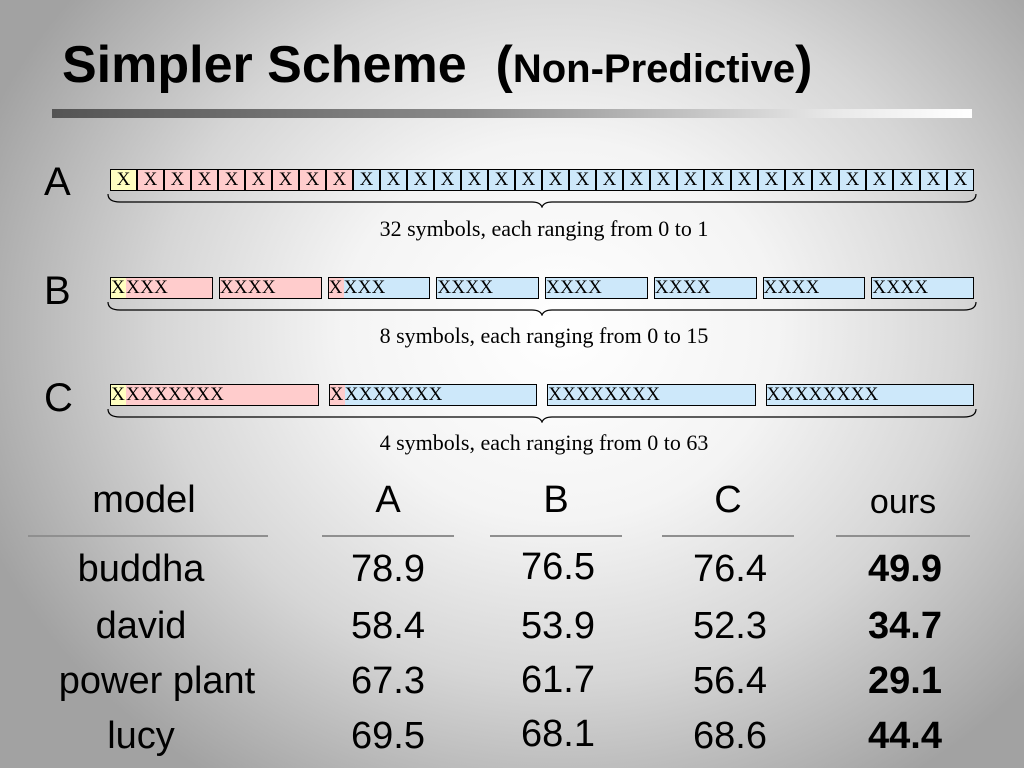 The image size is (1024, 768). What do you see at coordinates (556, 536) in the screenshot?
I see `header-rule-b` at bounding box center [556, 536].